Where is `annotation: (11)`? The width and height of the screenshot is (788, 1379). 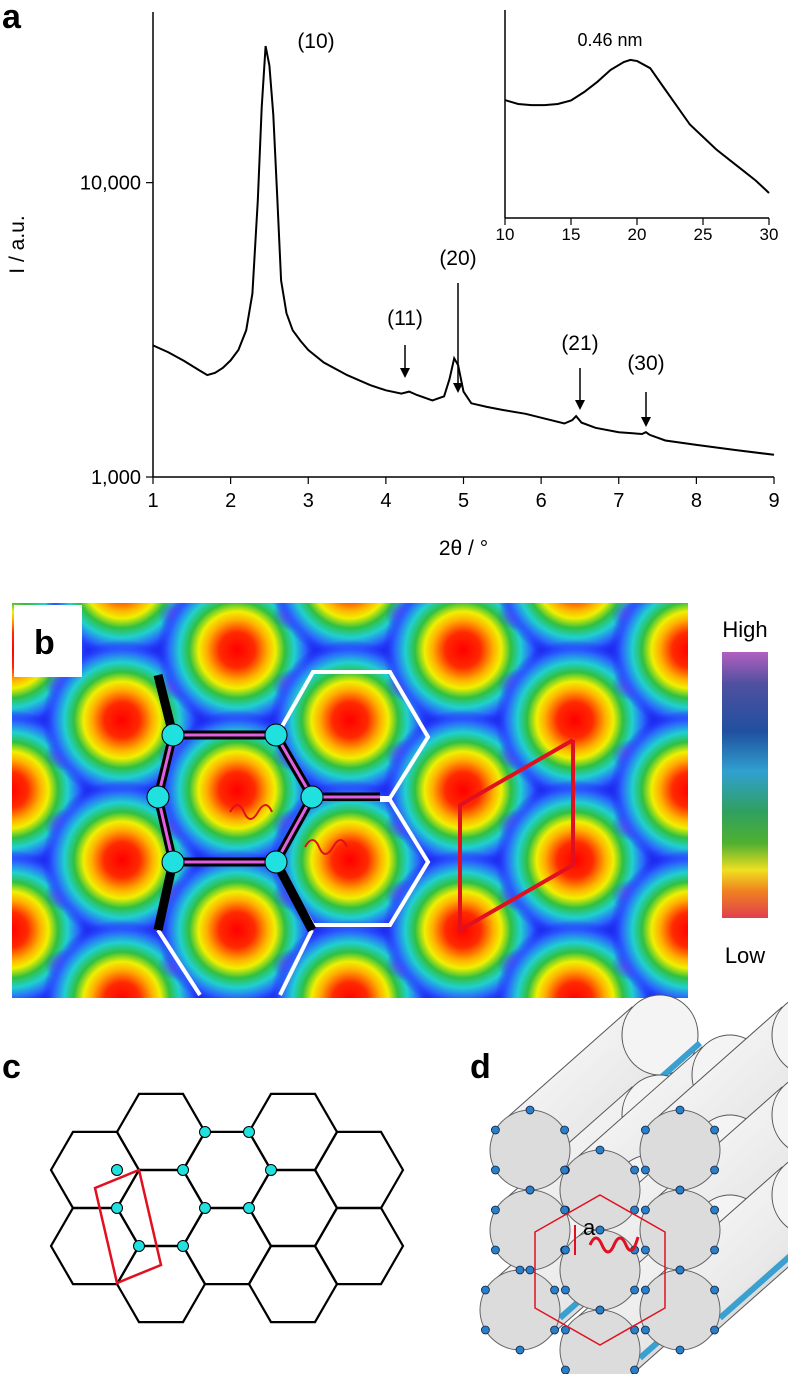
annotation: (11) is located at coordinates (405, 318).